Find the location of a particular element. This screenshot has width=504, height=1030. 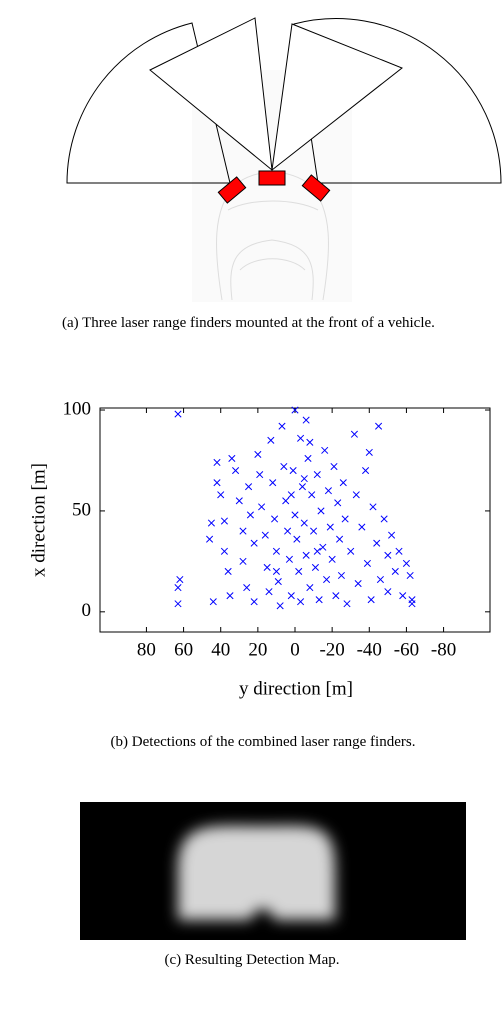

caption-c: (c) Resulting Detection Map. is located at coordinates (252, 960).